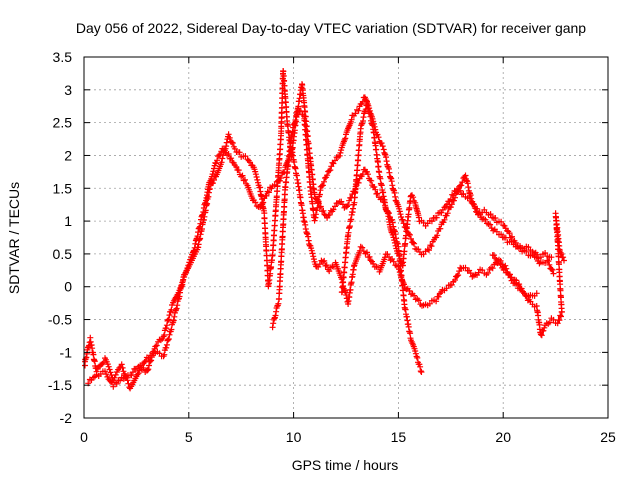 The height and width of the screenshot is (480, 640). Describe the element at coordinates (68, 90) in the screenshot. I see `y-tick-label: 3` at that location.